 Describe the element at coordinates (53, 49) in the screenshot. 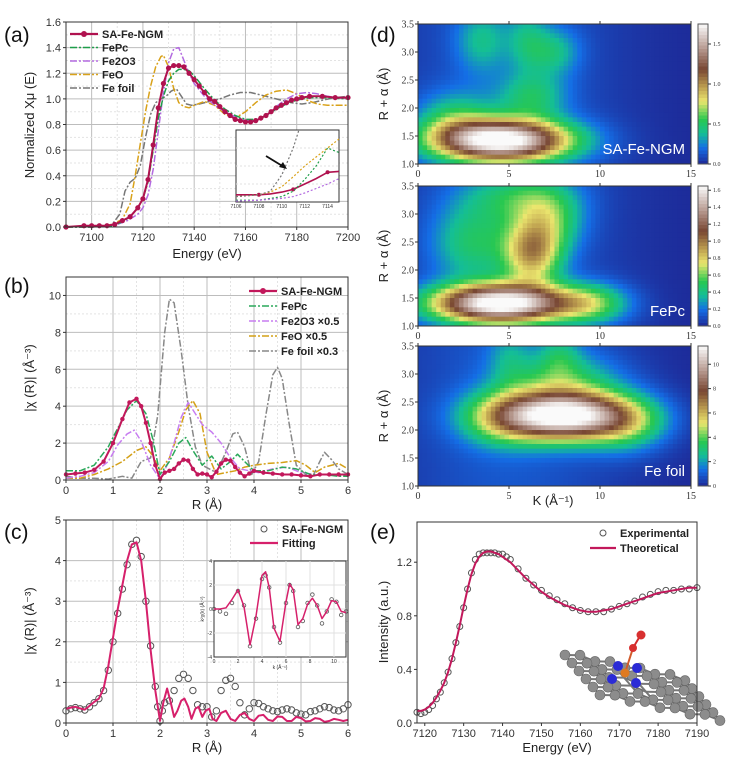

I see `y-tick-label: 1.4` at that location.